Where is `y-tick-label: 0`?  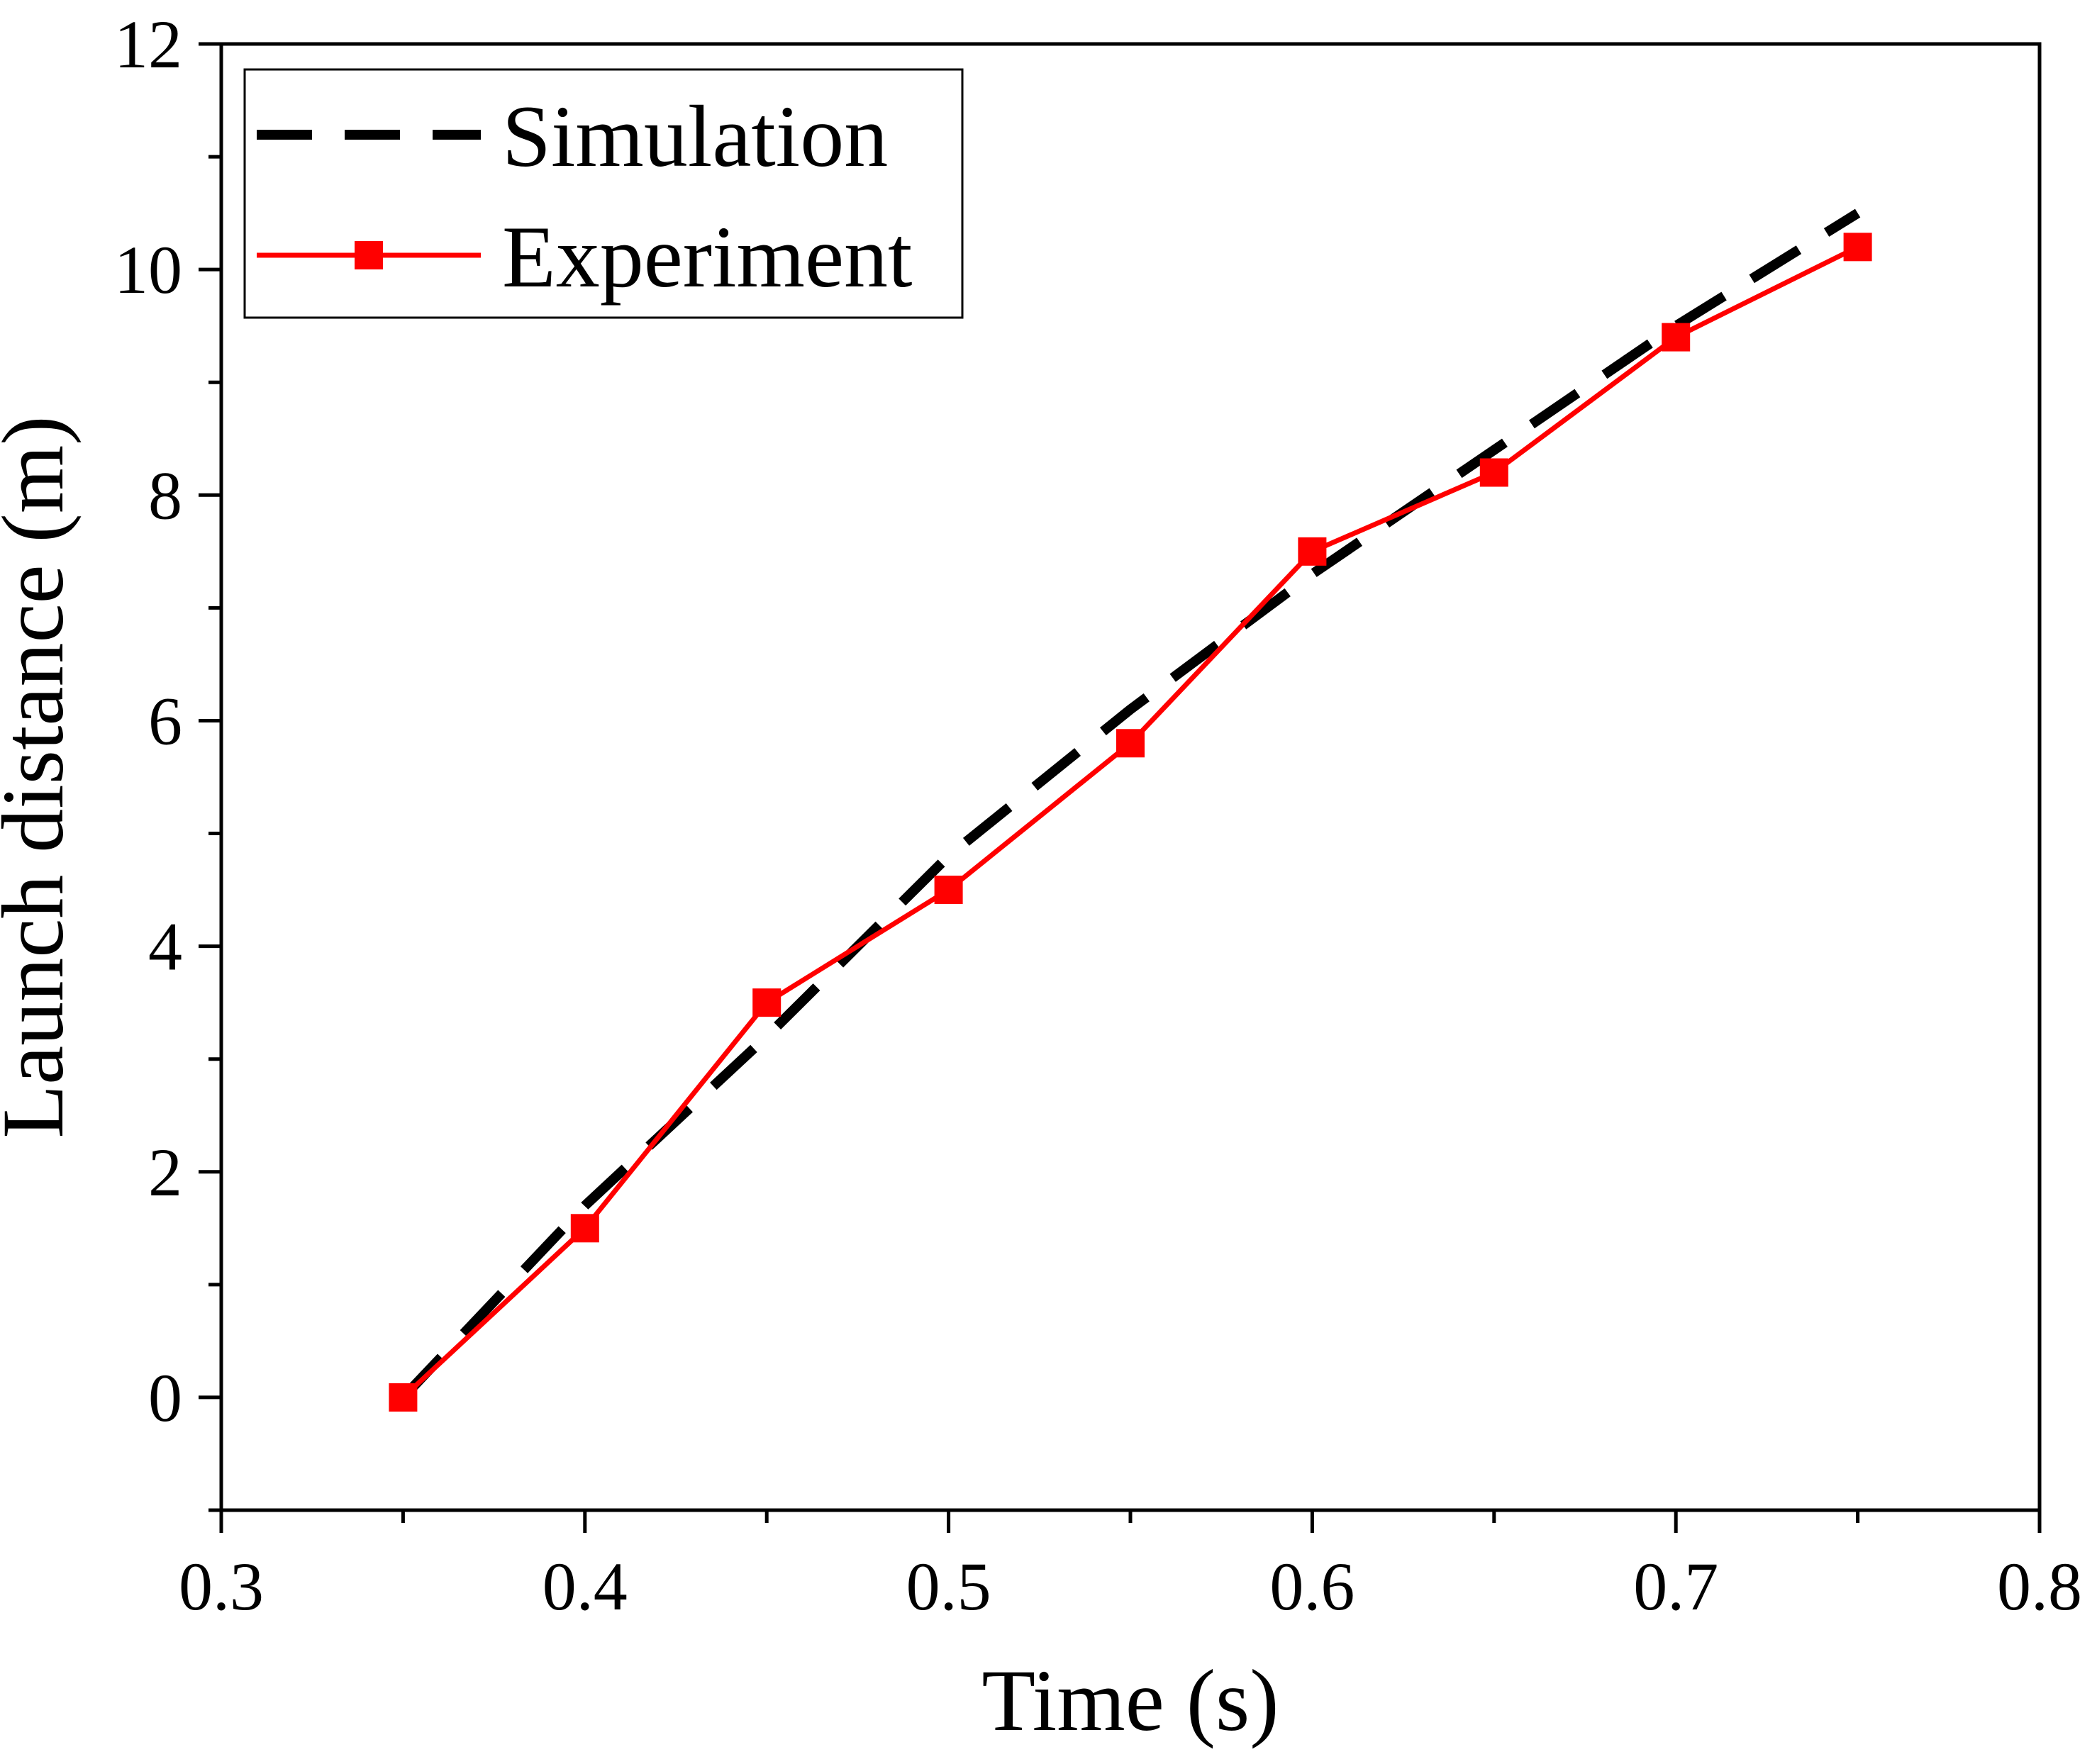
y-tick-label: 0 is located at coordinates (165, 1398).